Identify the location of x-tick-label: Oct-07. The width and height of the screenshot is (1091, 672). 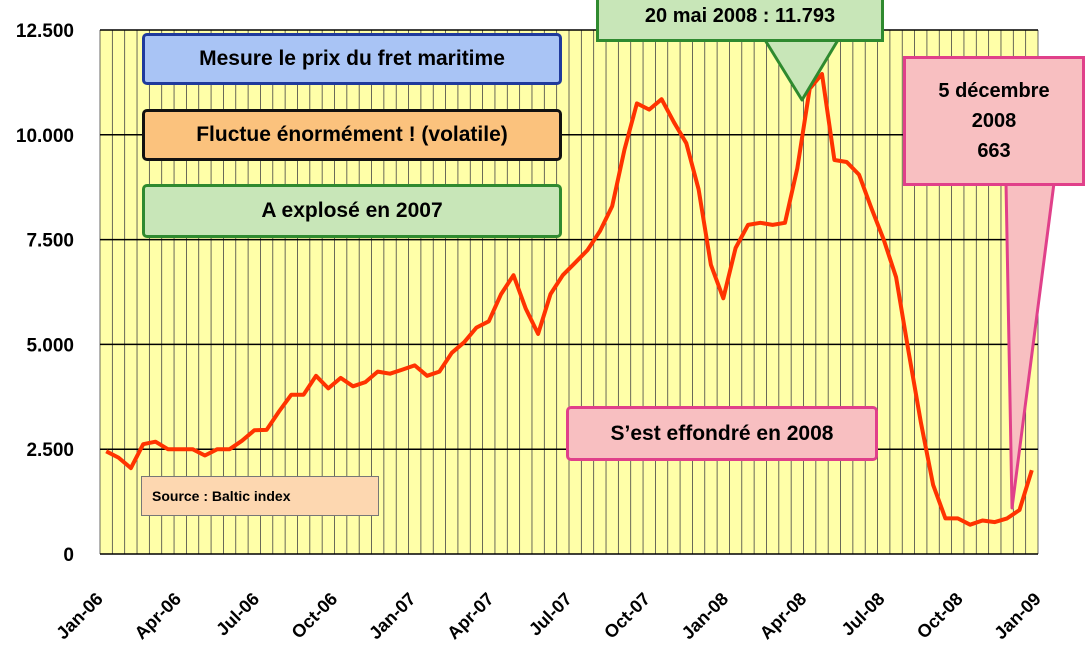
(627, 616).